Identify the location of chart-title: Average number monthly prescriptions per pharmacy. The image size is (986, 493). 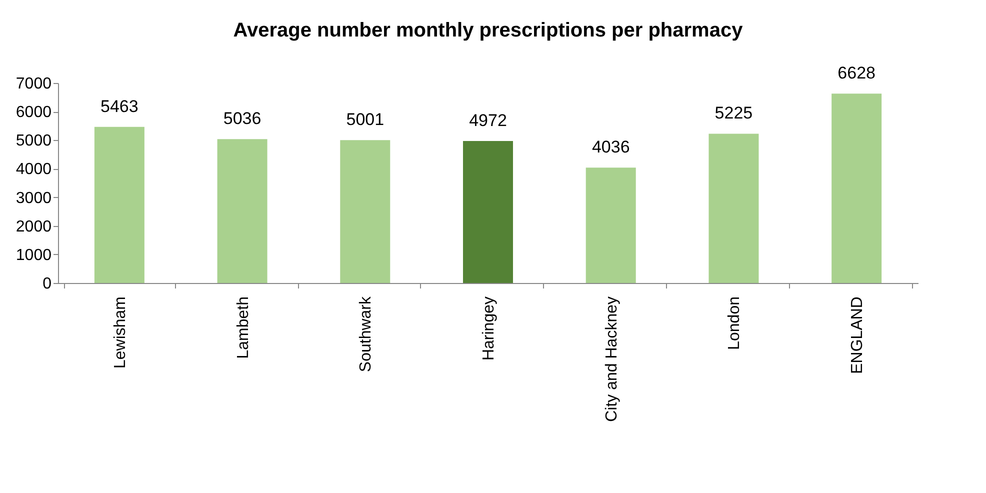
(488, 31).